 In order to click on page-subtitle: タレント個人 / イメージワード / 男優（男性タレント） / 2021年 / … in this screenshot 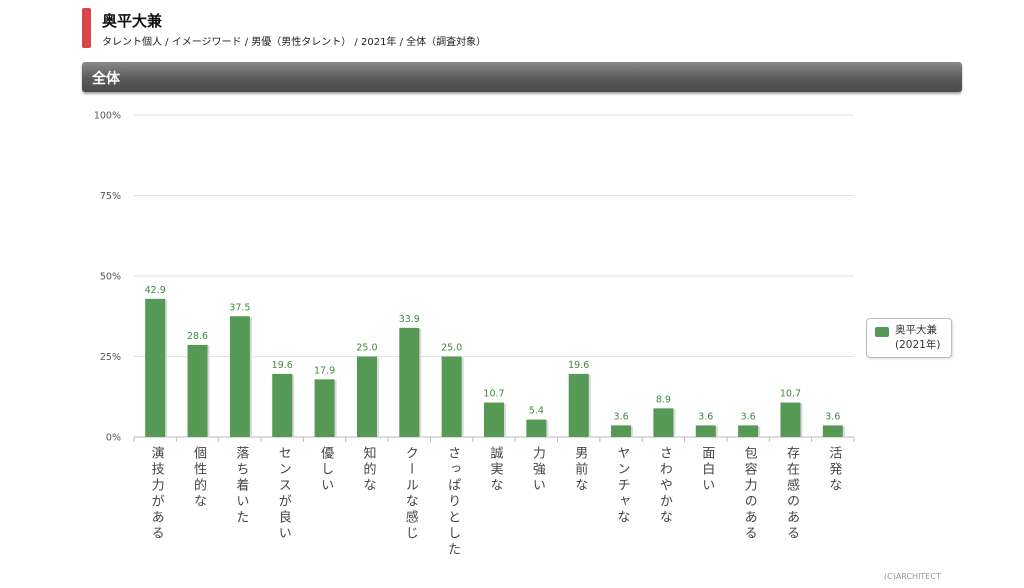, I will do `click(294, 42)`.